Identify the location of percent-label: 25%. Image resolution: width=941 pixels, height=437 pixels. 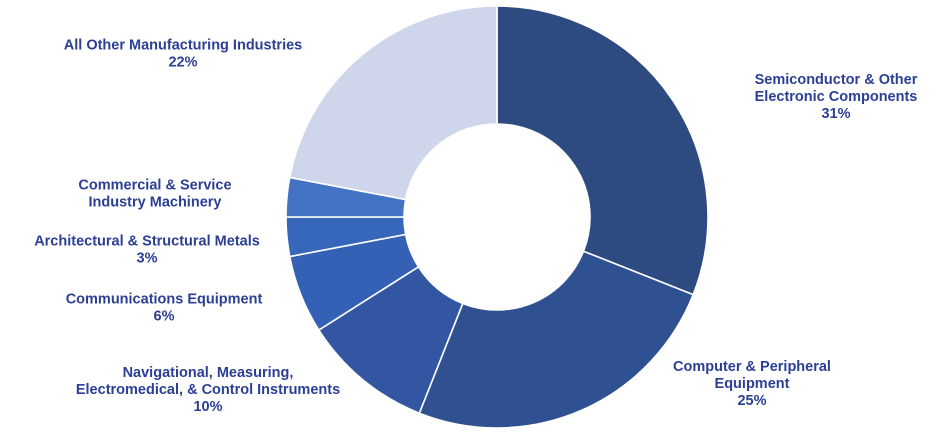
(751, 401).